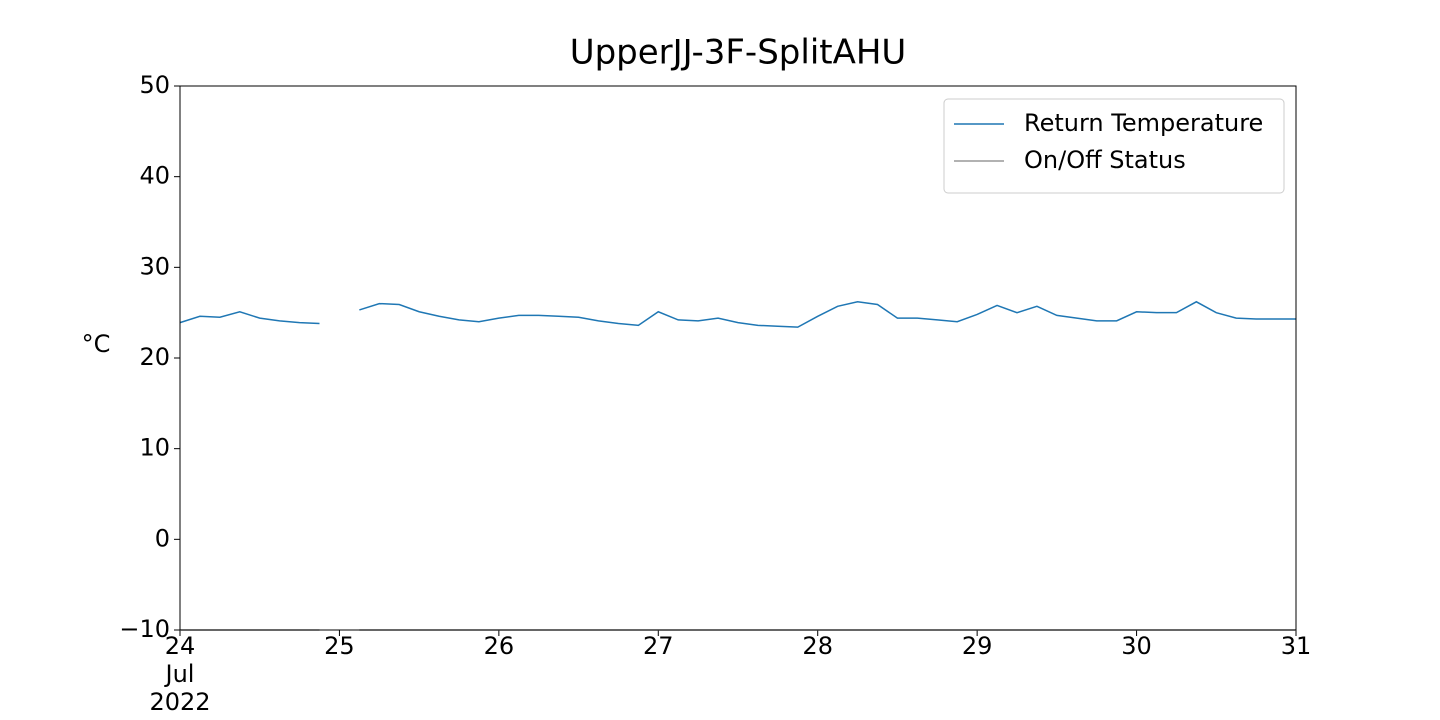 This screenshot has width=1440, height=720. I want to click on x-tick-label: 28, so click(817, 646).